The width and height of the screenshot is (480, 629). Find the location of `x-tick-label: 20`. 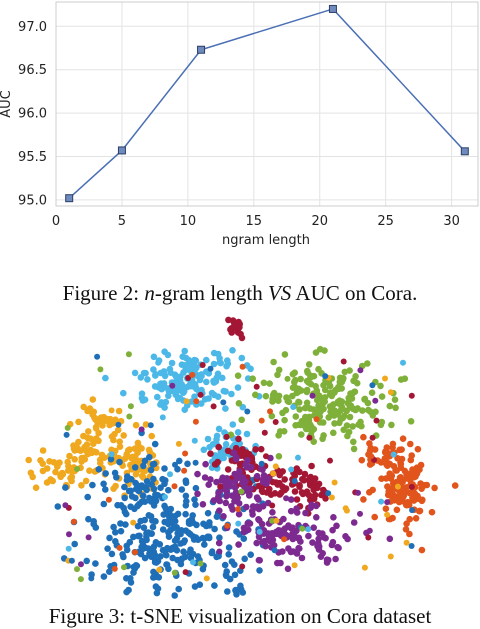

x-tick-label: 20 is located at coordinates (319, 221).